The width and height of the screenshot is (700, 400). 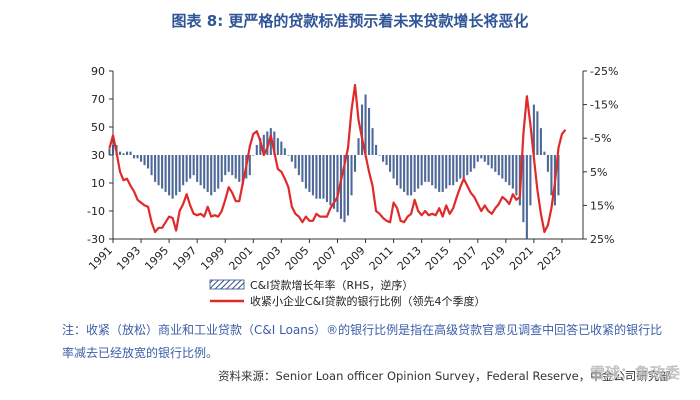 What do you see at coordinates (184, 258) in the screenshot?
I see `x-tick-label: 1997` at bounding box center [184, 258].